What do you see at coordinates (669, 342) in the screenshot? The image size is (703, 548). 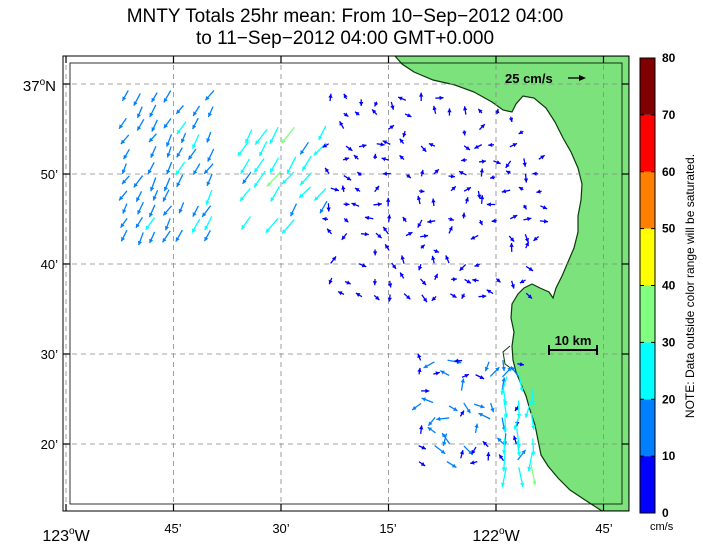 I see `colorbar-tick-label: 30` at bounding box center [669, 342].